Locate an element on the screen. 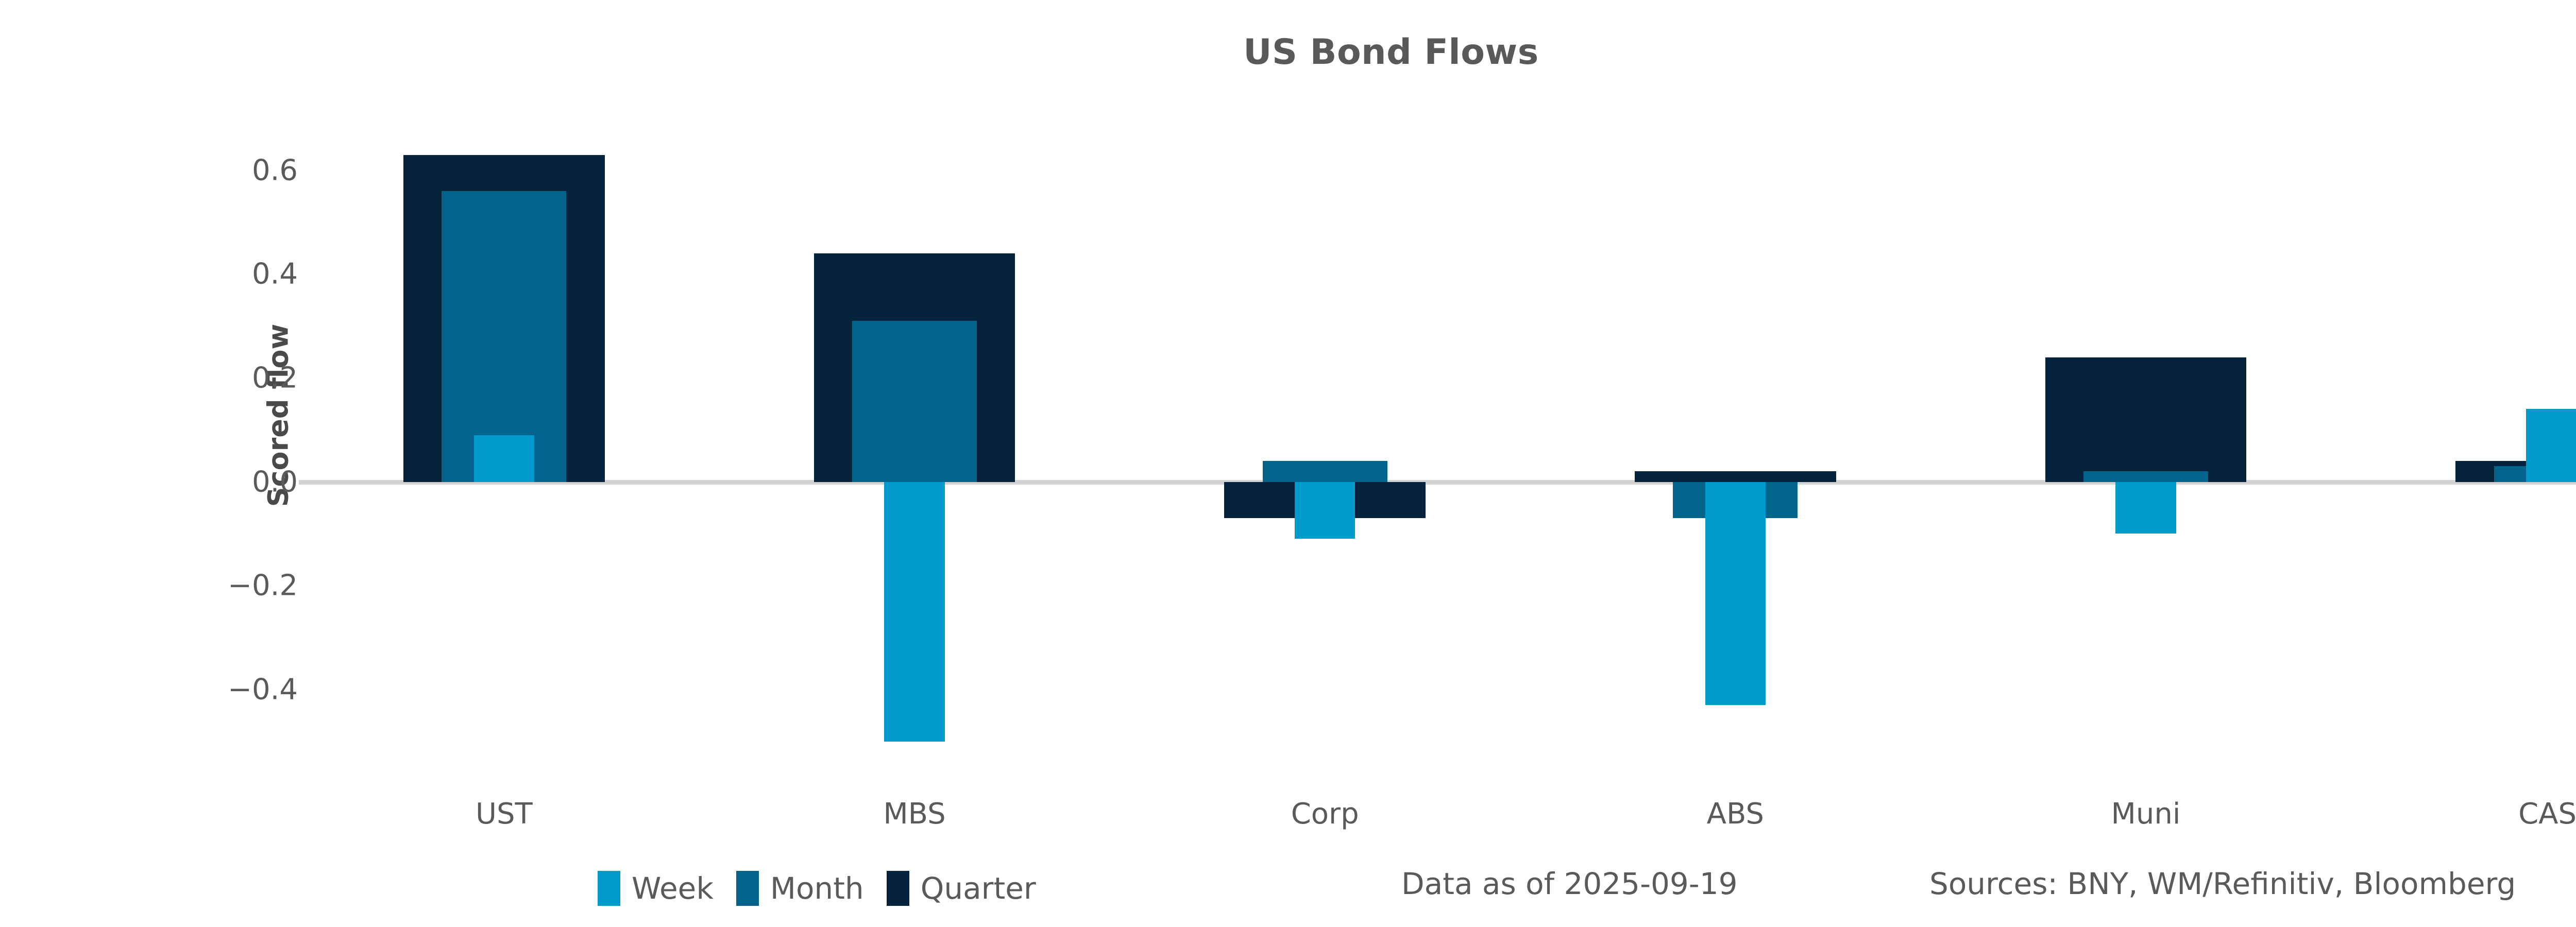 This screenshot has height=927, width=2576. legend-label: Quarter is located at coordinates (978, 888).